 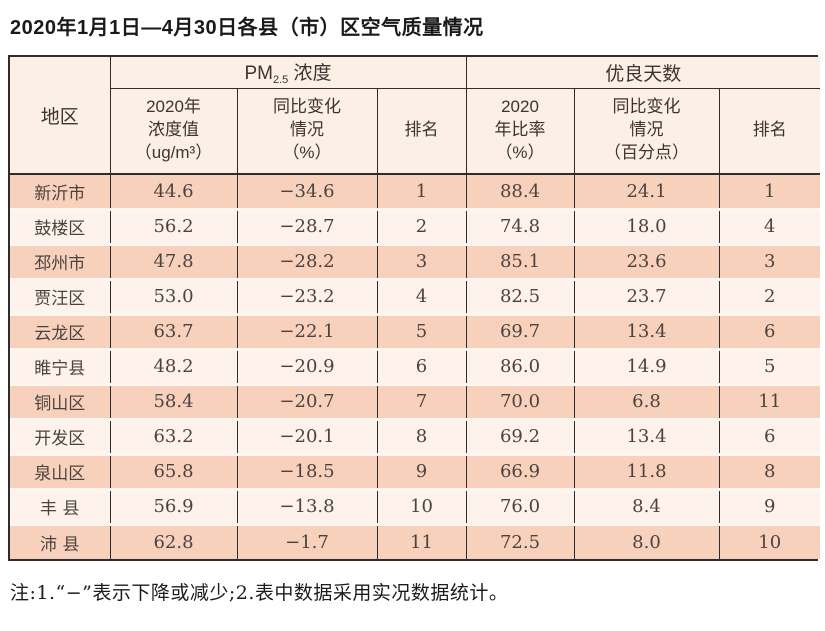 I want to click on cell-ratio_change: 6.8, so click(x=646, y=402).